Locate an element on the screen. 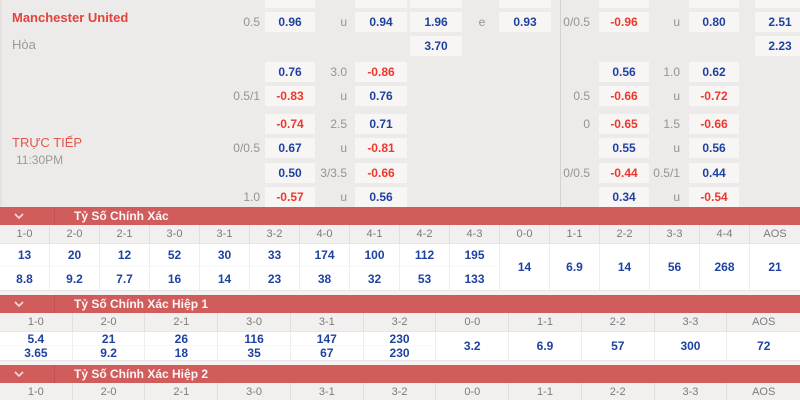 The image size is (800, 400). odds-value: 0.44 is located at coordinates (714, 173).